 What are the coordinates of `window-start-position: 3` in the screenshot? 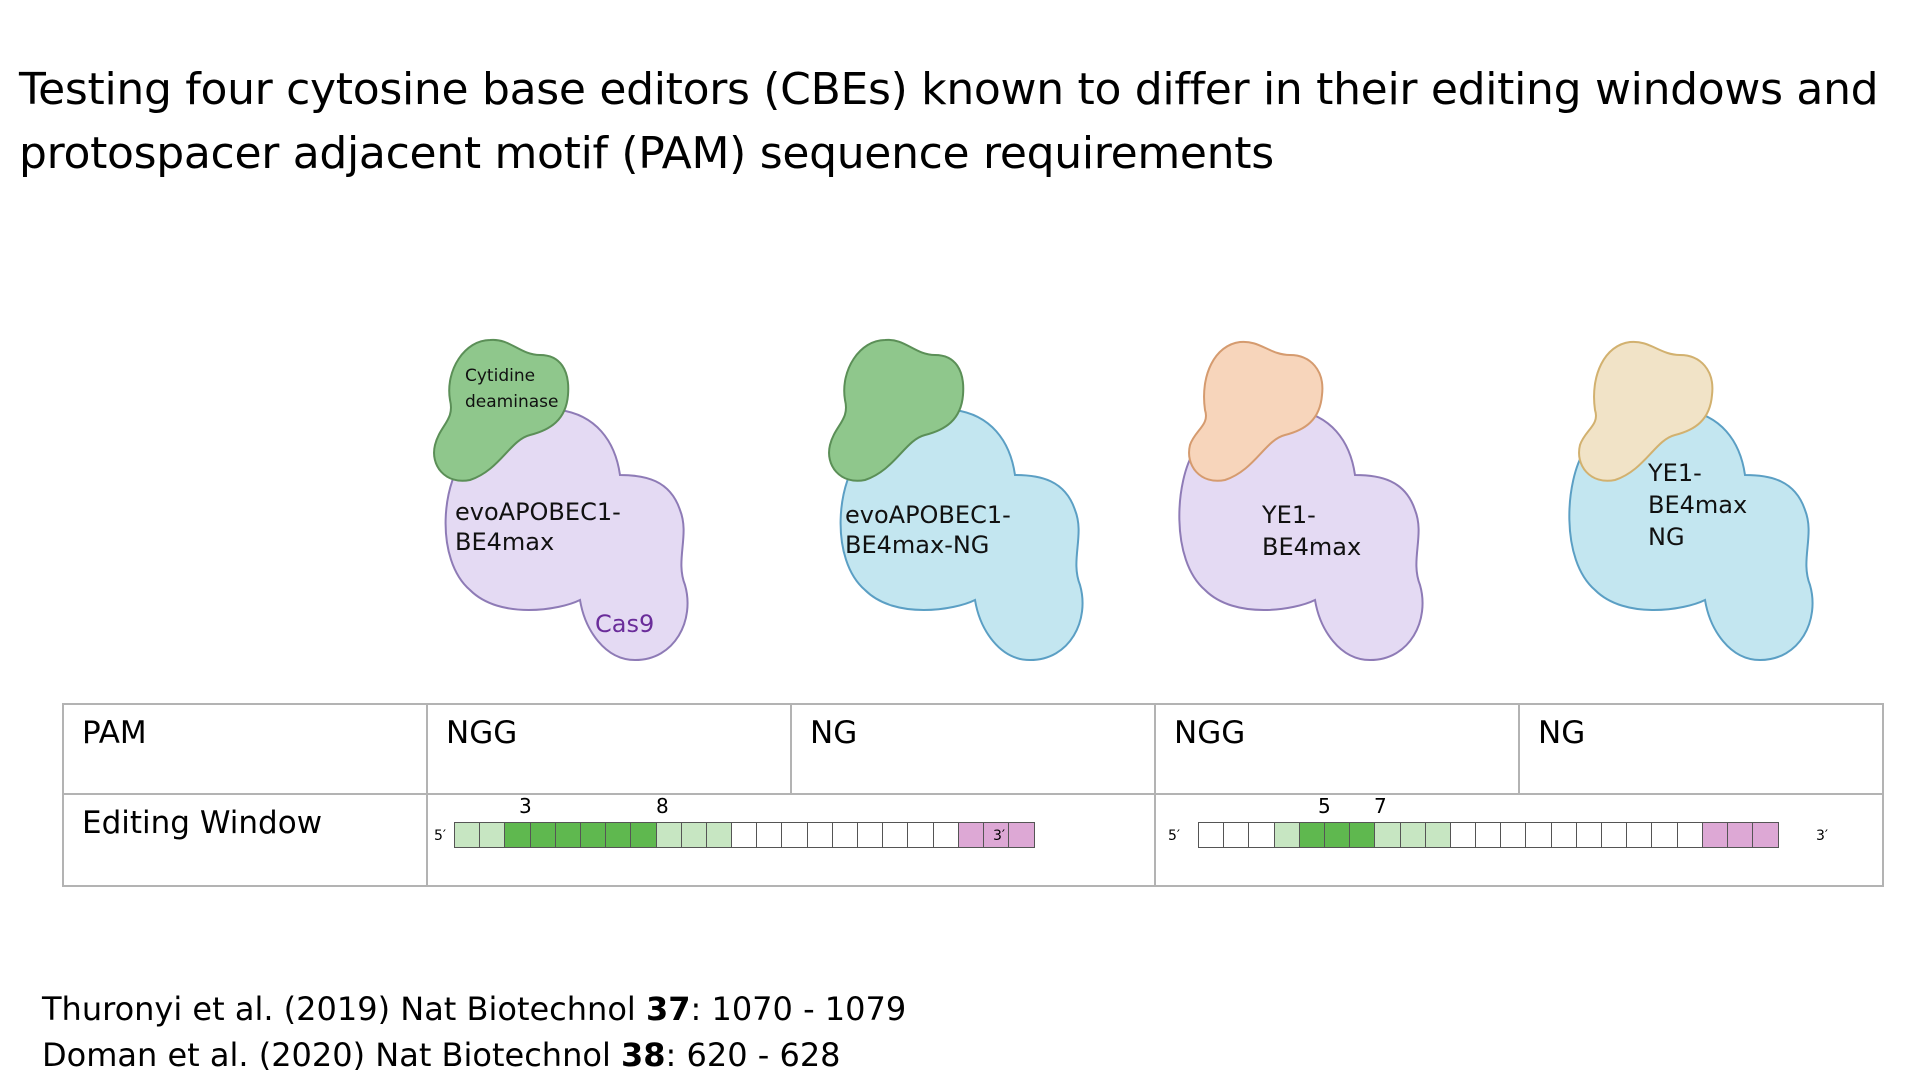 It's located at (525, 806).